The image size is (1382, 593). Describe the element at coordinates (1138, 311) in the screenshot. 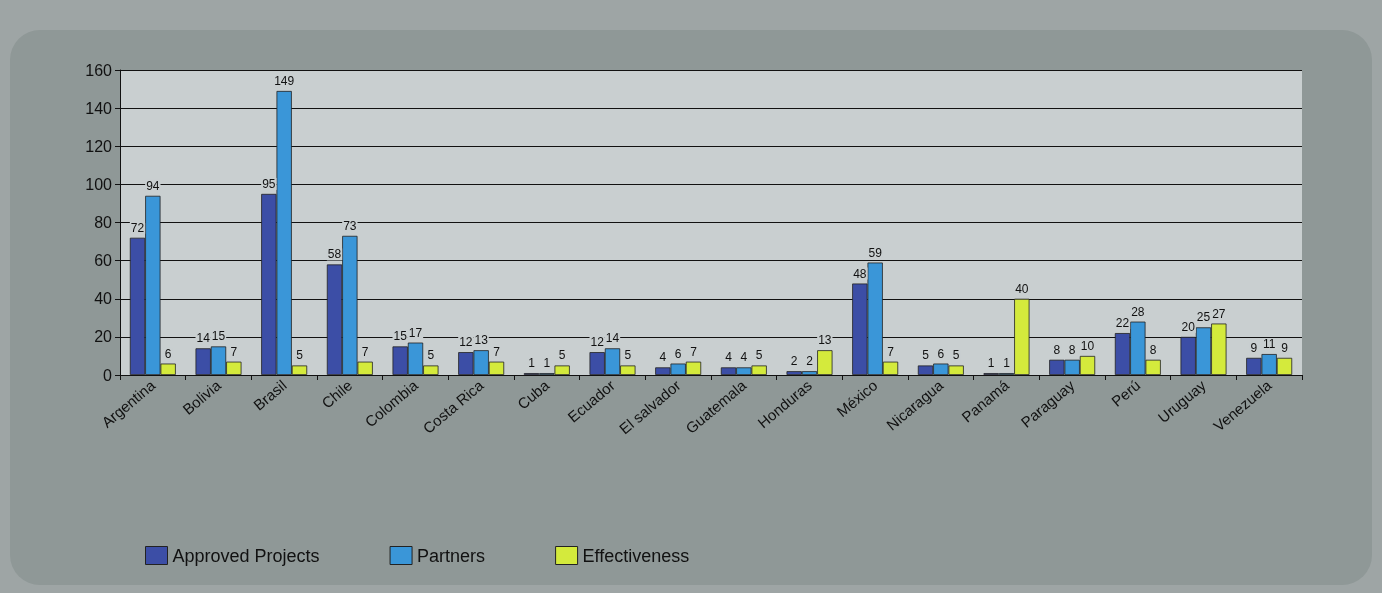

I see `data-label: 28` at that location.